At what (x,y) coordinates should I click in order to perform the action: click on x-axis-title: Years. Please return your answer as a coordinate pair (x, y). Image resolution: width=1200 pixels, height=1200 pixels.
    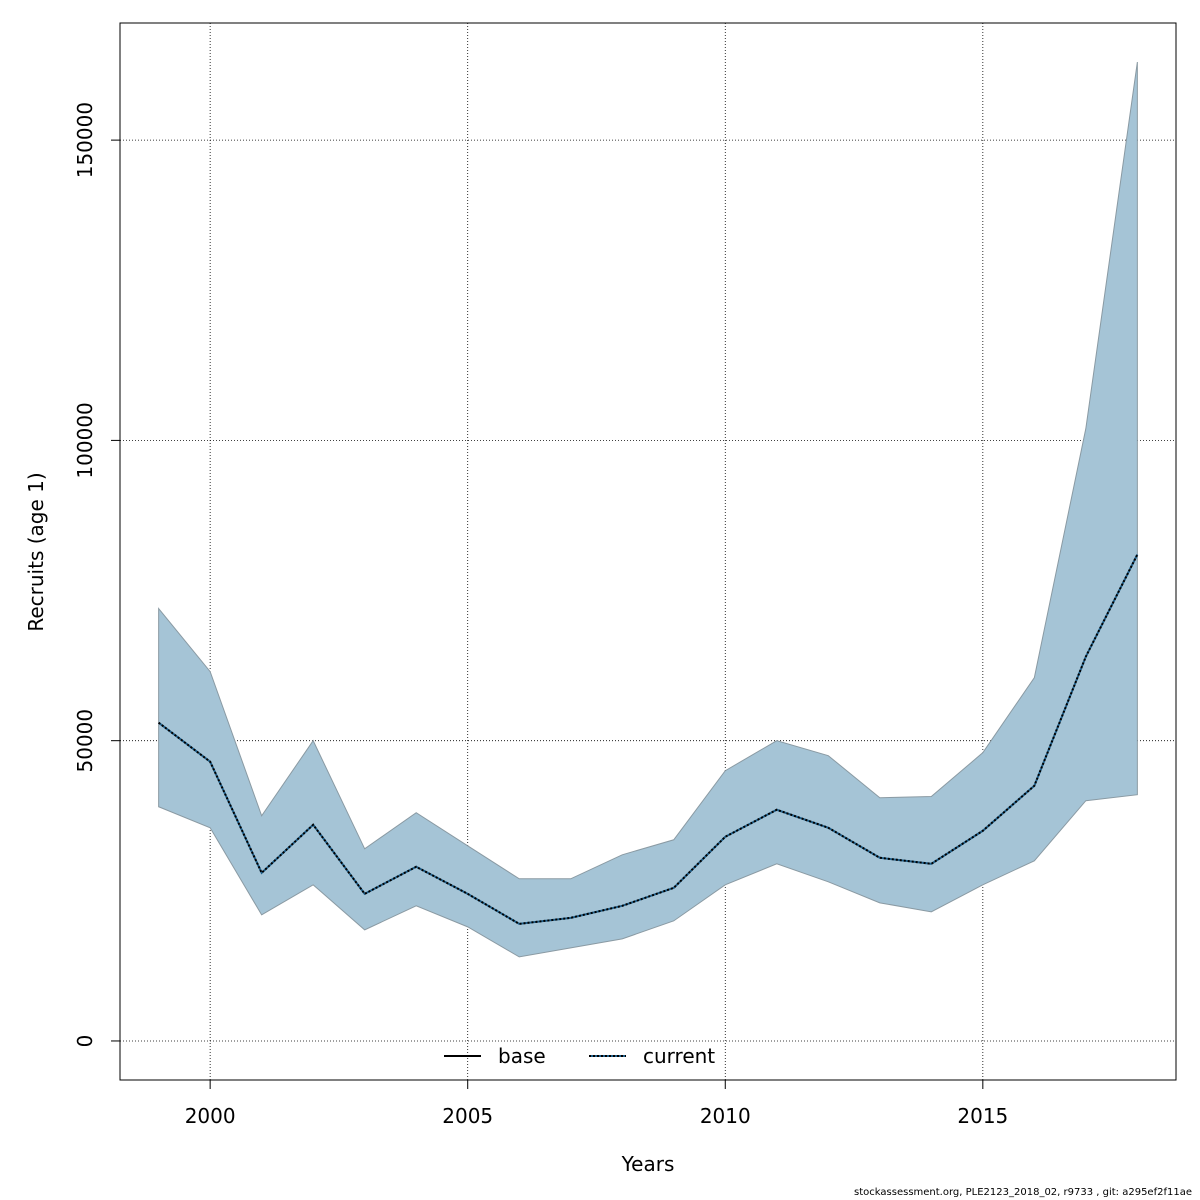
    Looking at the image, I should click on (648, 1164).